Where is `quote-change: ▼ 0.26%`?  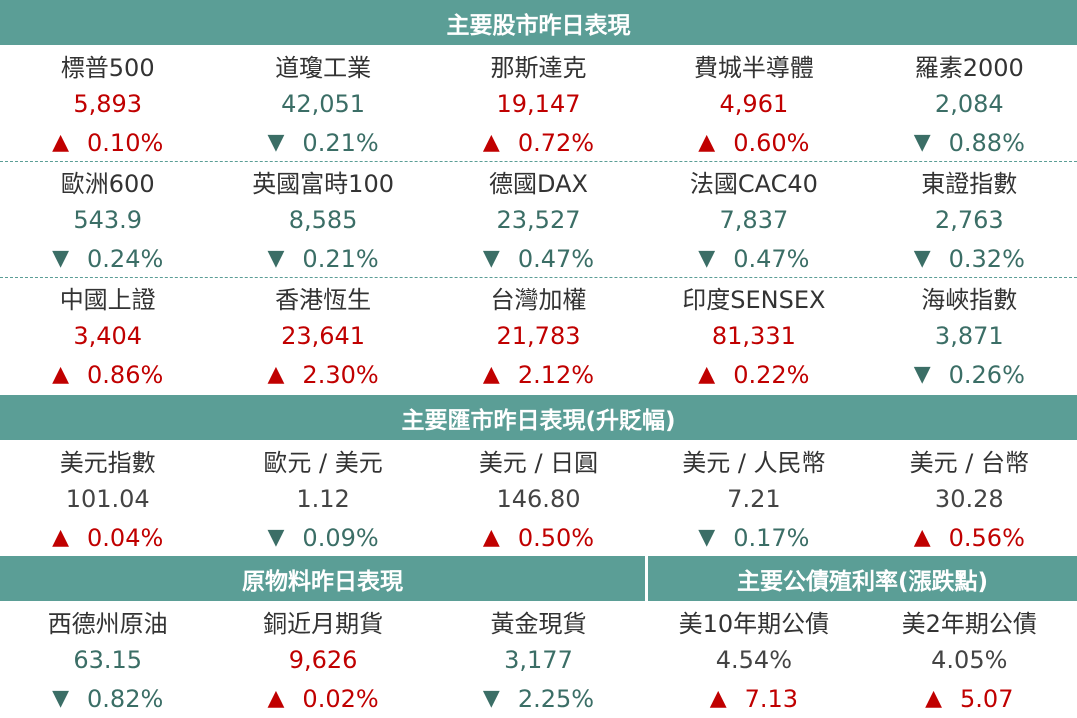
quote-change: ▼ 0.26% is located at coordinates (969, 375).